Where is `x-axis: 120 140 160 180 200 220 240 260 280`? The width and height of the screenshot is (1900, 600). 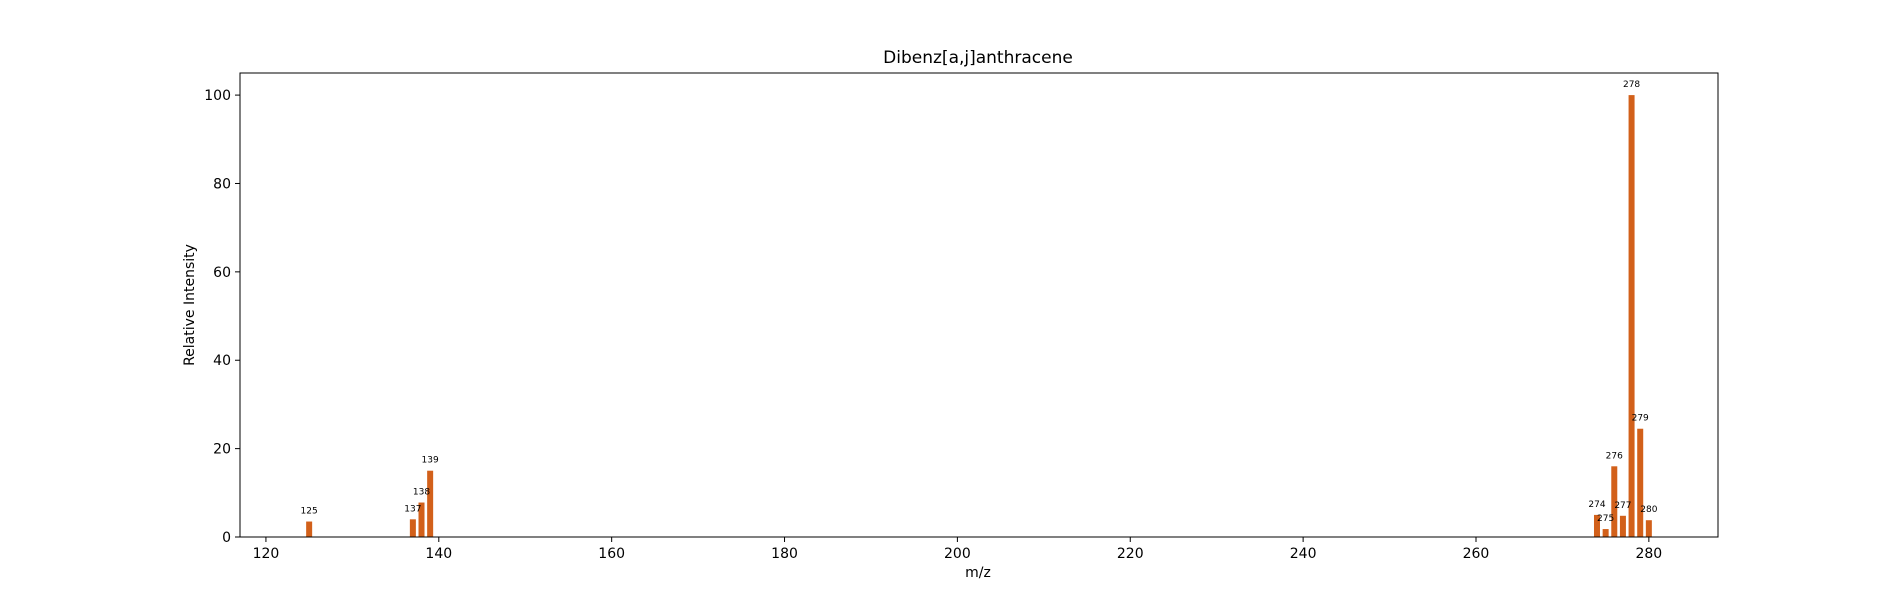
x-axis: 120 140 160 180 200 220 240 260 280 is located at coordinates (957, 549).